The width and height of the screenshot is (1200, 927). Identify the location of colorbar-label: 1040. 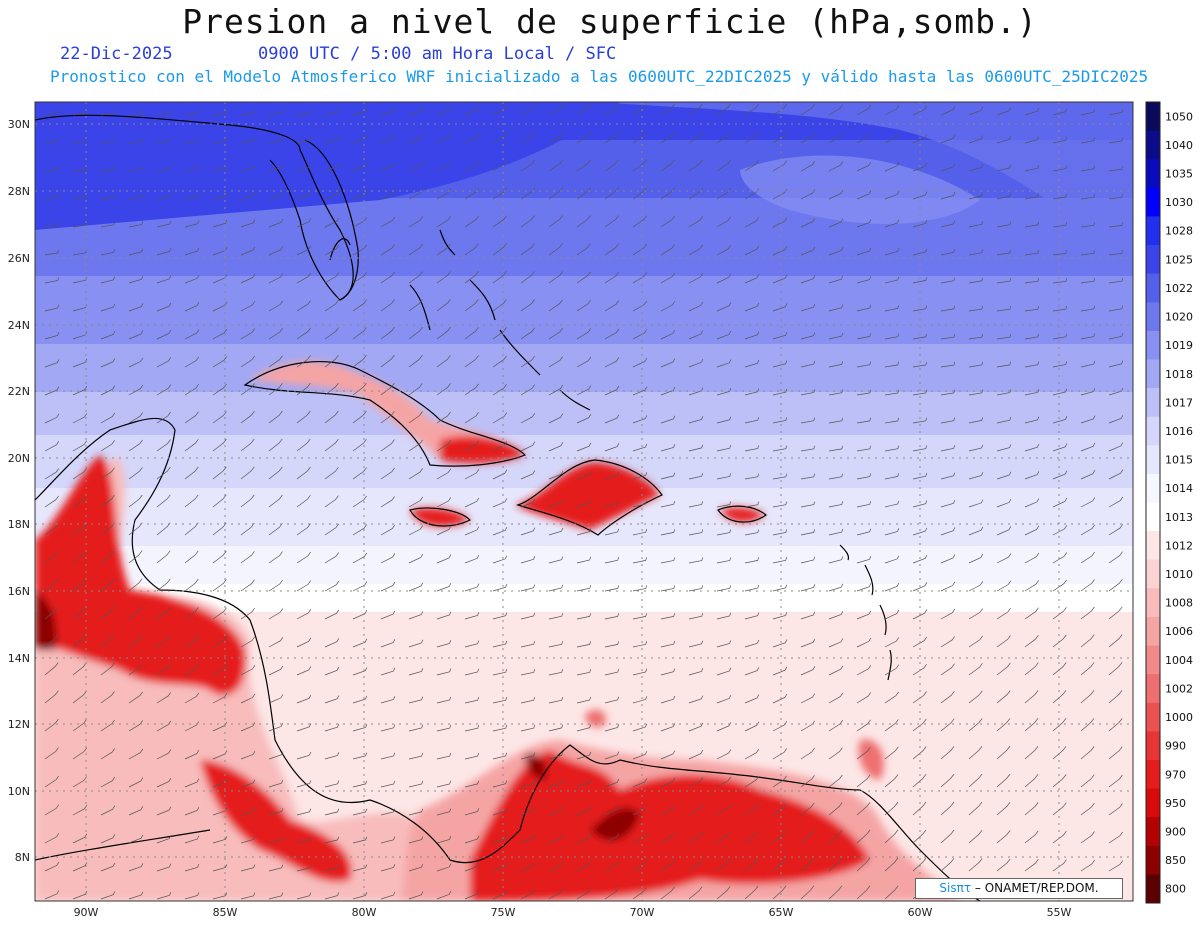
(1179, 145).